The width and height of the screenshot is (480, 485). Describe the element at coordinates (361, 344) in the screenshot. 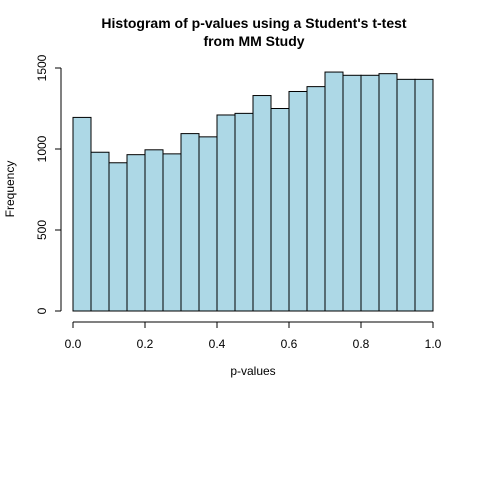

I see `x-tick-label: 0.8` at that location.